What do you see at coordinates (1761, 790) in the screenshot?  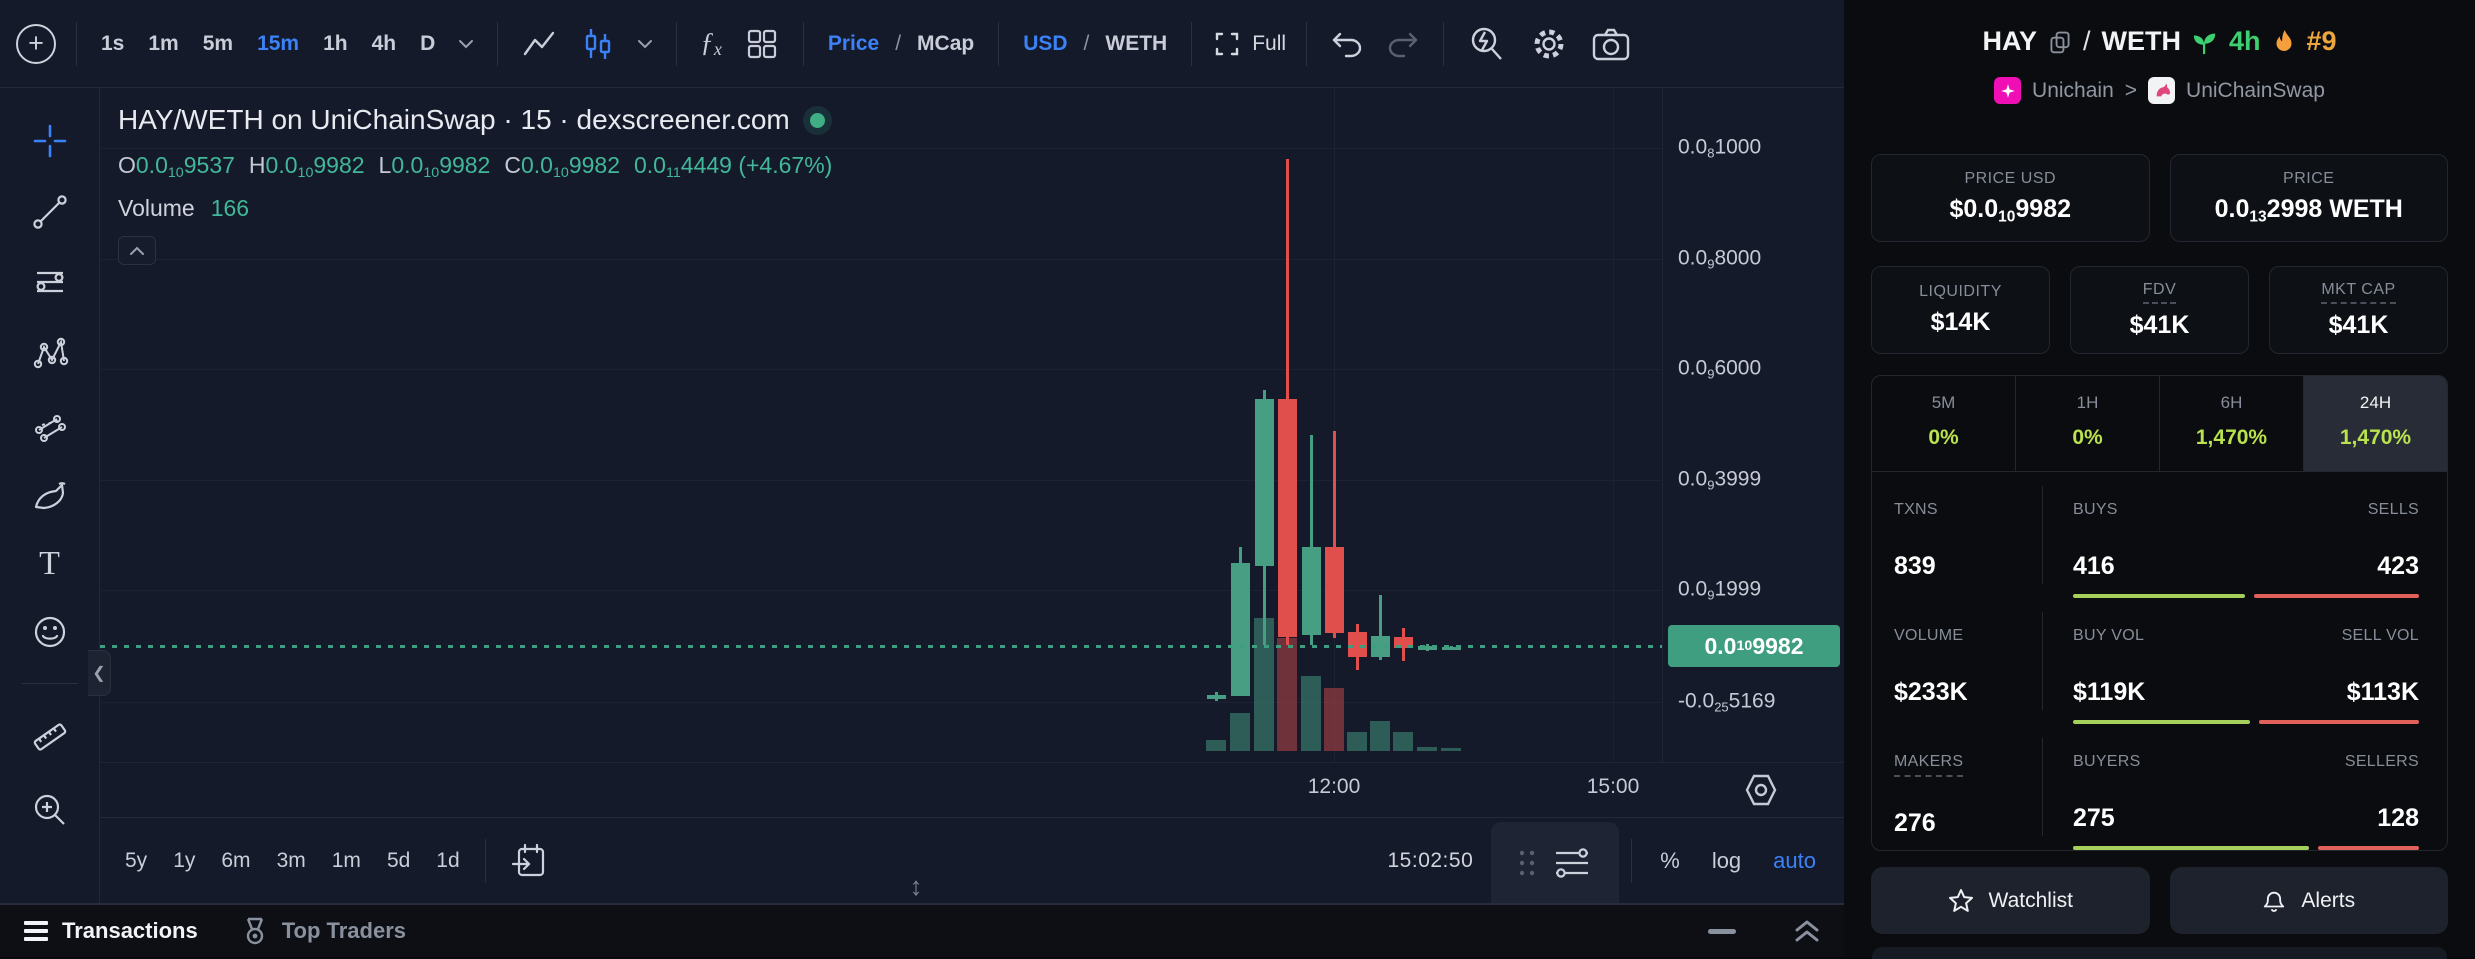 I see `session-settings-icon` at bounding box center [1761, 790].